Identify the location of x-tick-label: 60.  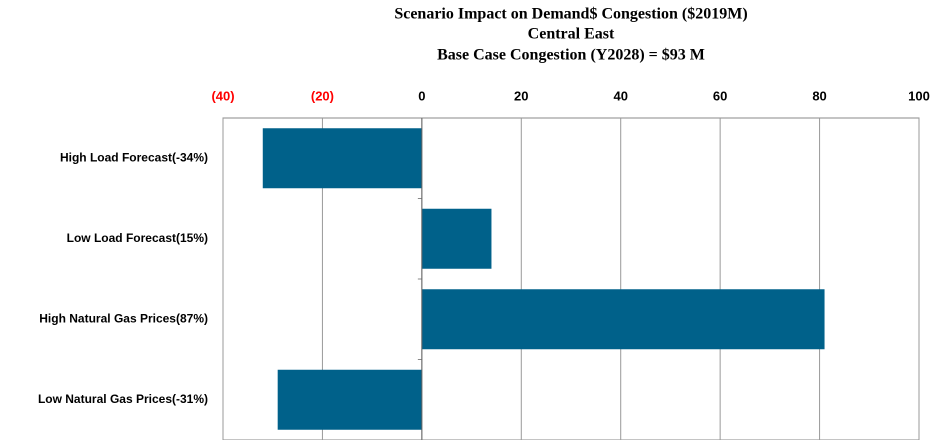
(720, 95).